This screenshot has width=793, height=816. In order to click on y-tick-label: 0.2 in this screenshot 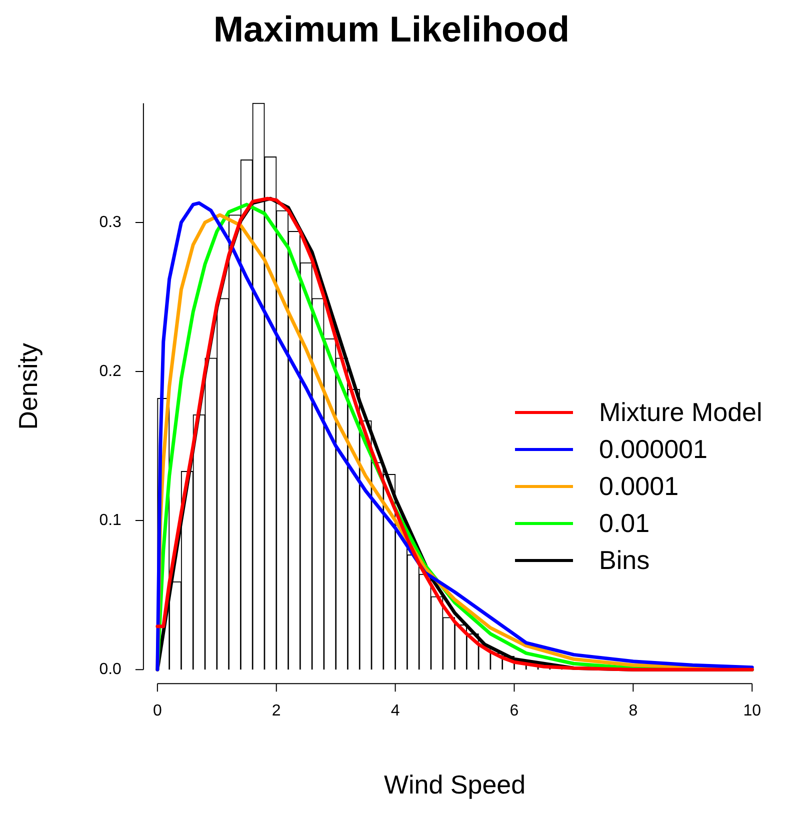, I will do `click(110, 371)`.